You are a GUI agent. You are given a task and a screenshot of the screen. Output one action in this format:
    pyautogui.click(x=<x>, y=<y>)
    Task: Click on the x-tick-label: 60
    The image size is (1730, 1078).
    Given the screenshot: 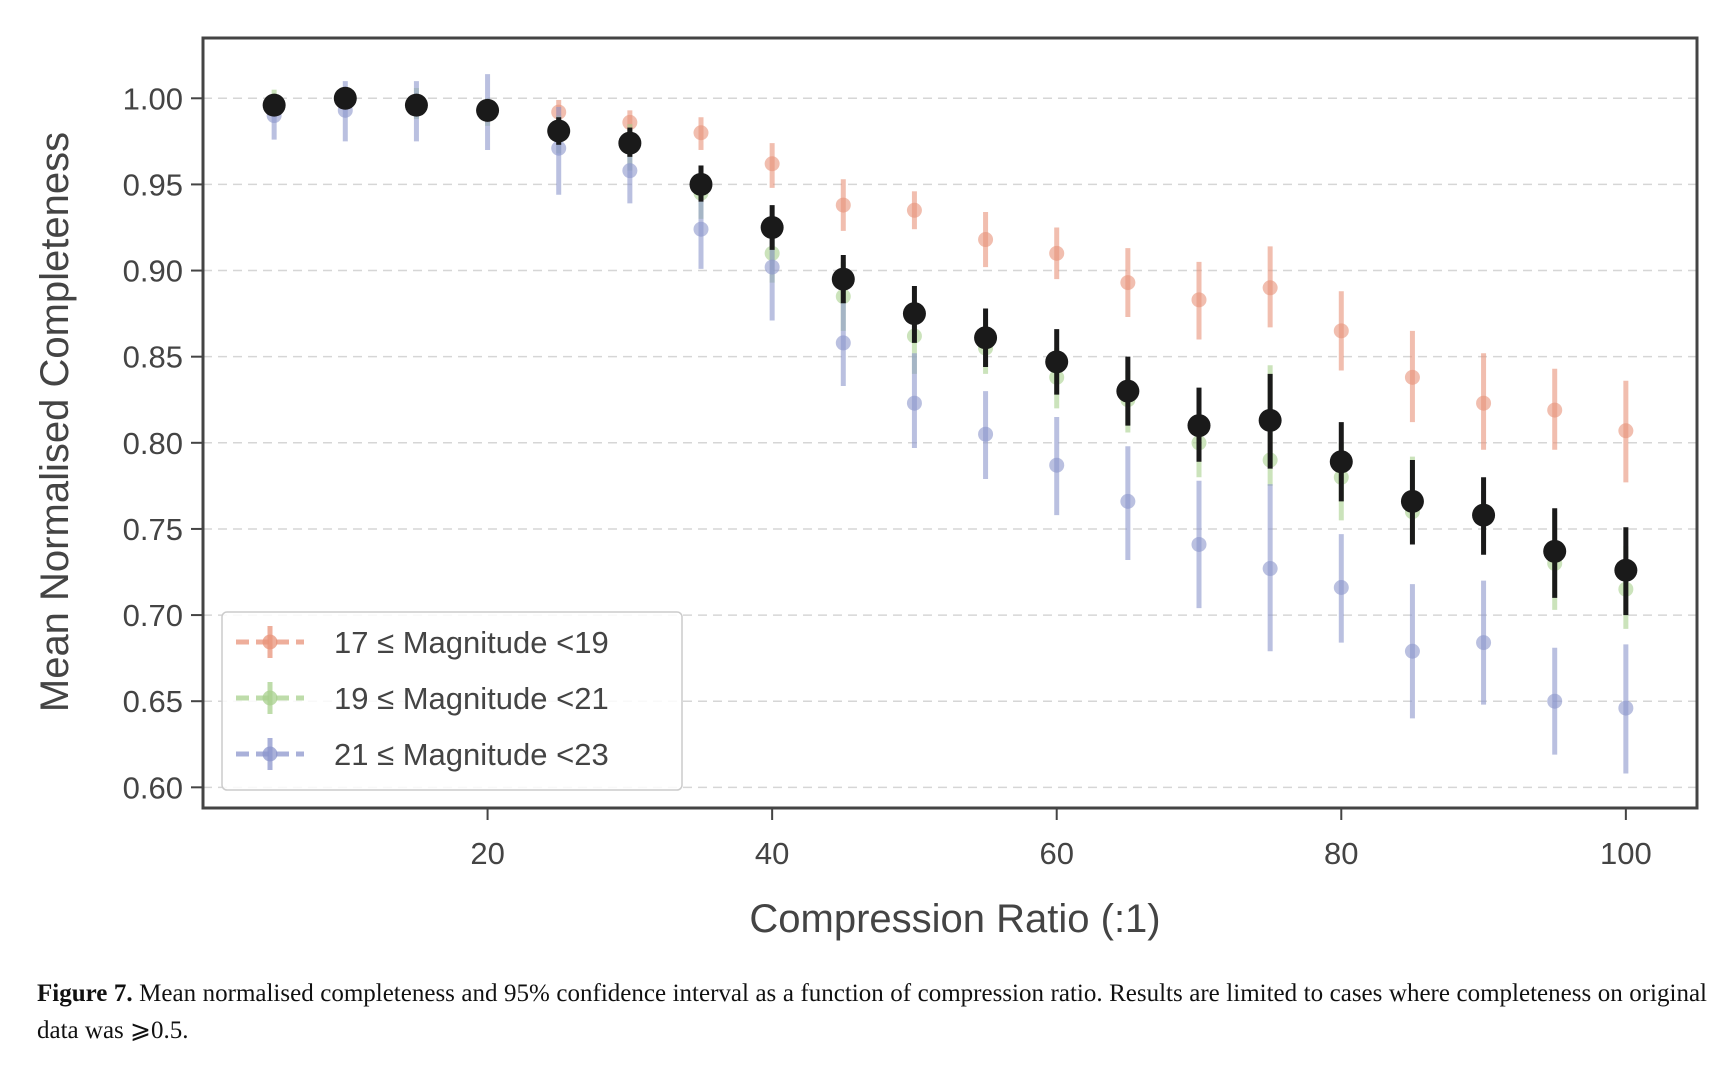 What is the action you would take?
    pyautogui.click(x=1056, y=853)
    